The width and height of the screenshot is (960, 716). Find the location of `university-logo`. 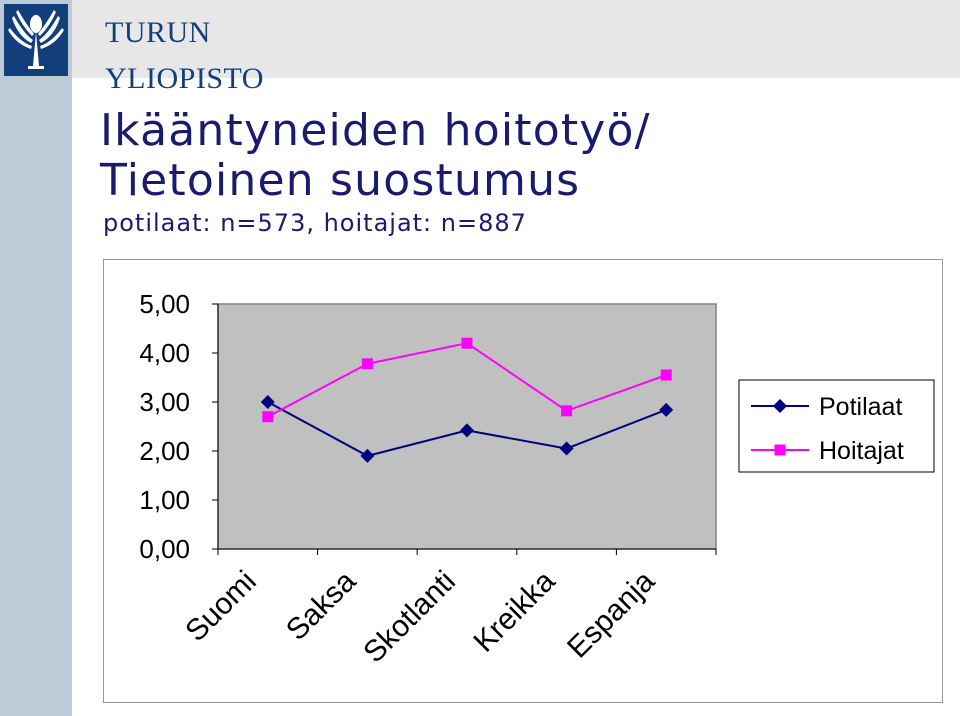

university-logo is located at coordinates (36, 40).